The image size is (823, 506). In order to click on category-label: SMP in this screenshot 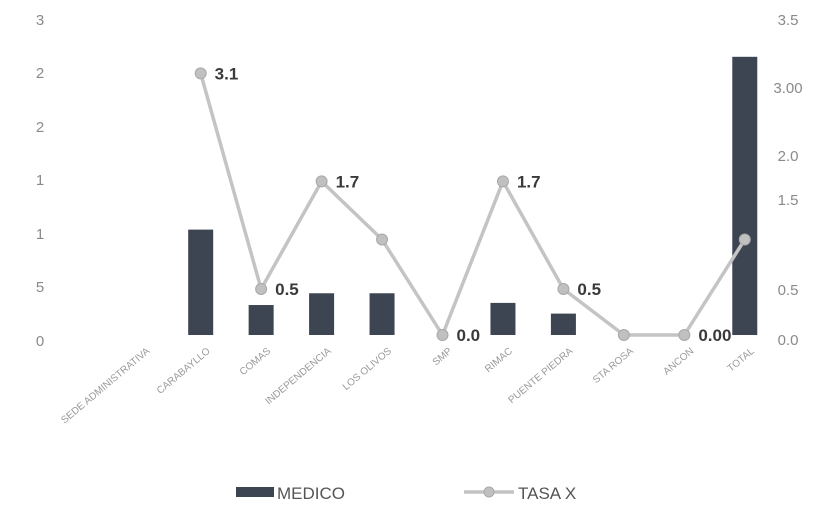, I will do `click(443, 357)`.